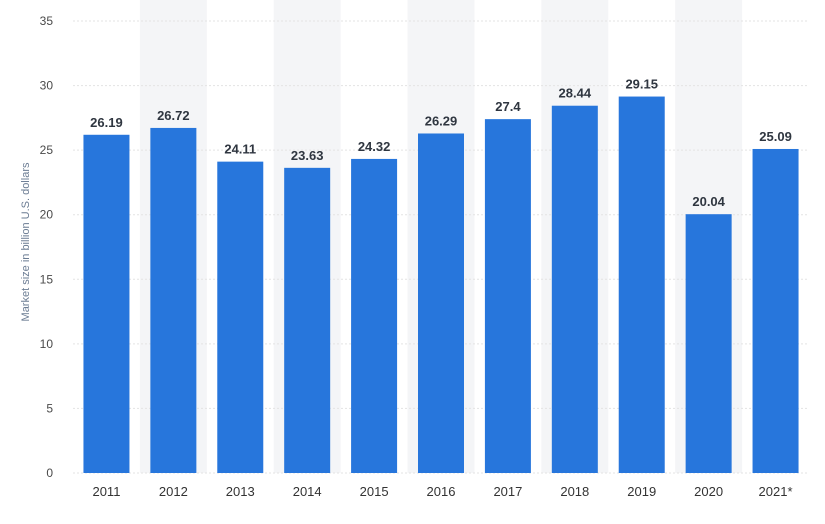  What do you see at coordinates (47, 279) in the screenshot?
I see `y-tick-label: 15` at bounding box center [47, 279].